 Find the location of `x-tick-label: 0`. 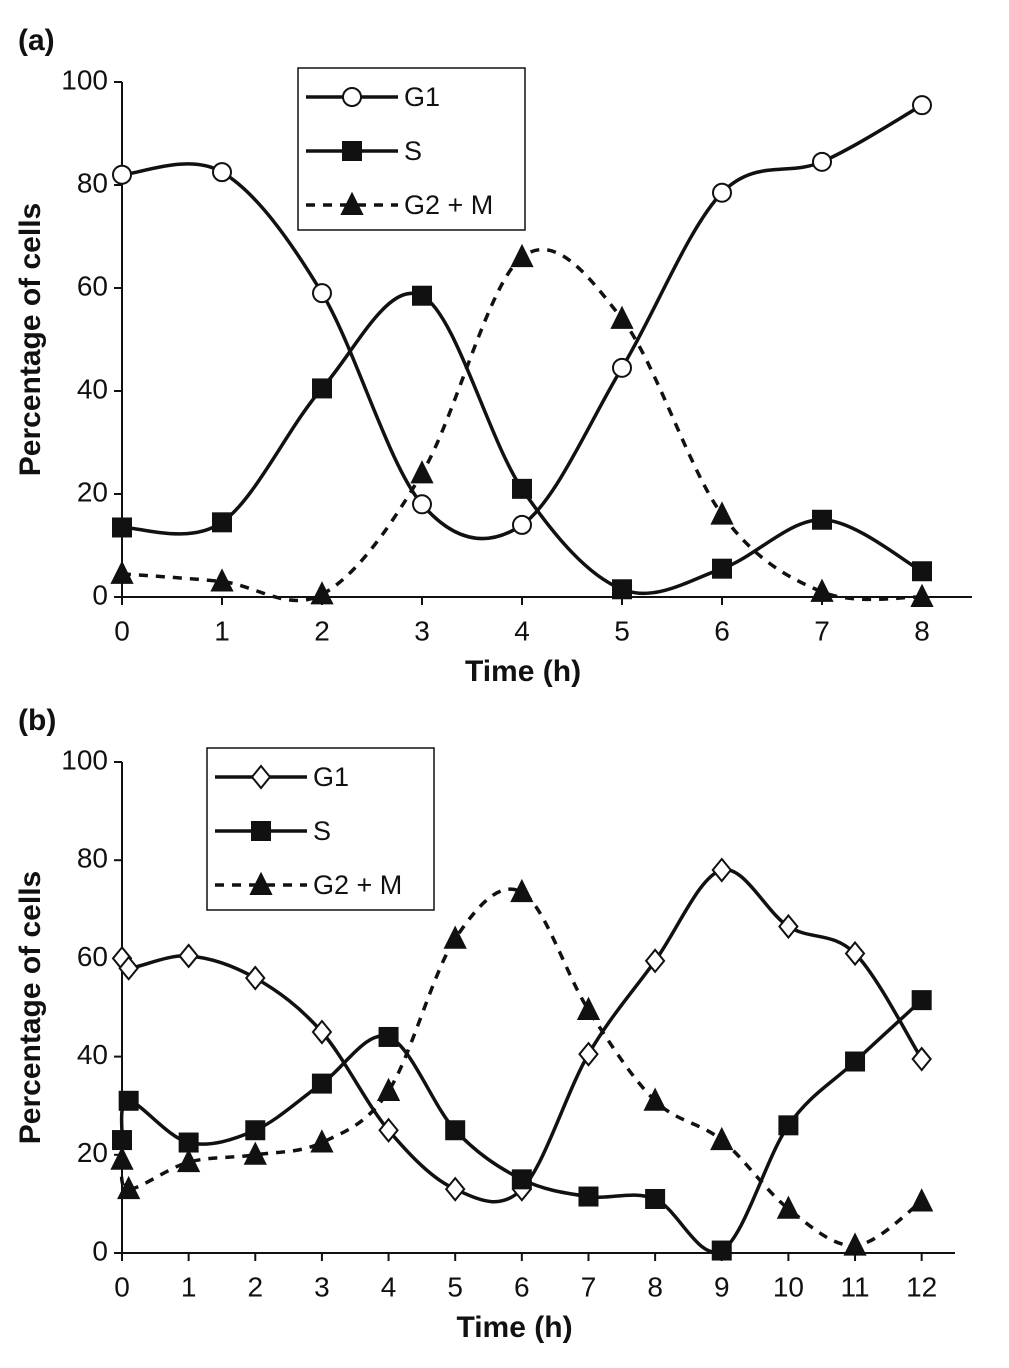

x-tick-label: 0 is located at coordinates (122, 1286).